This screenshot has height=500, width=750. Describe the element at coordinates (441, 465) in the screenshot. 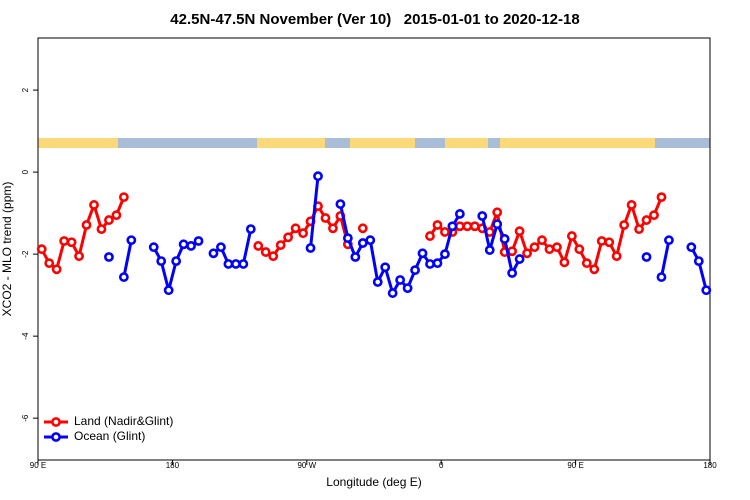

I see `x-tick-label: 0` at that location.